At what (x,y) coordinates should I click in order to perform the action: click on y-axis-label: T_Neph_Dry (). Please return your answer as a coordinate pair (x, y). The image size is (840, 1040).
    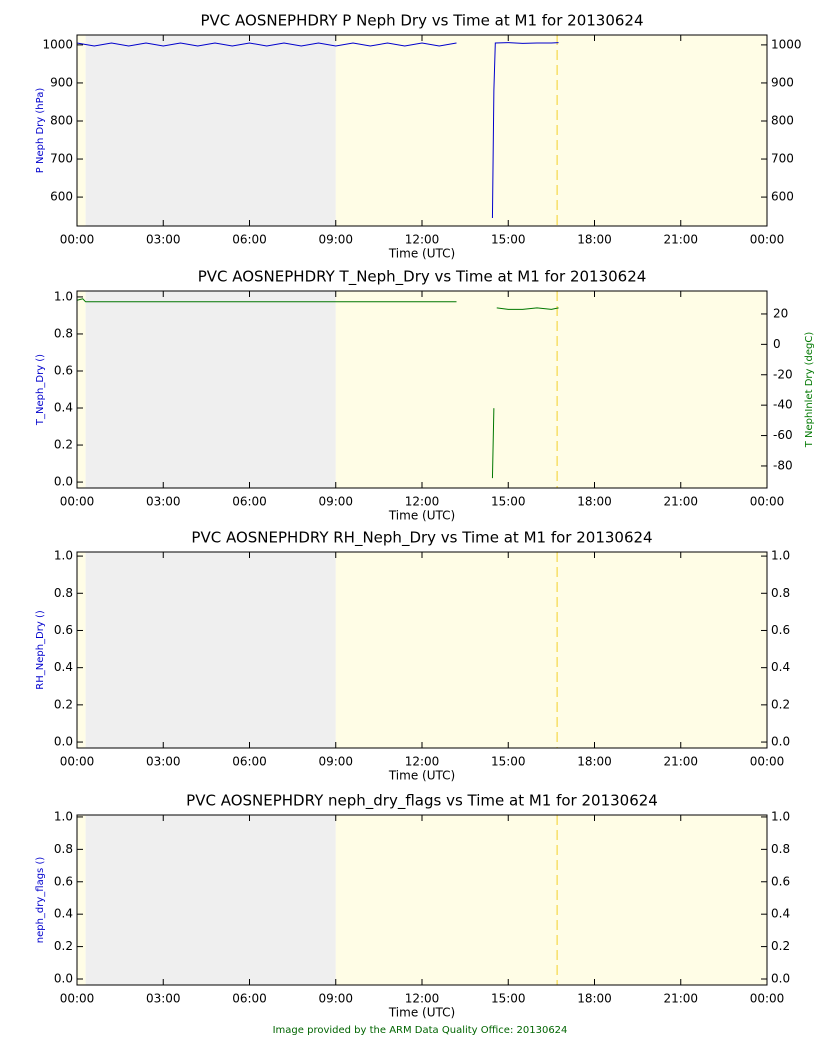
    Looking at the image, I should click on (40, 390).